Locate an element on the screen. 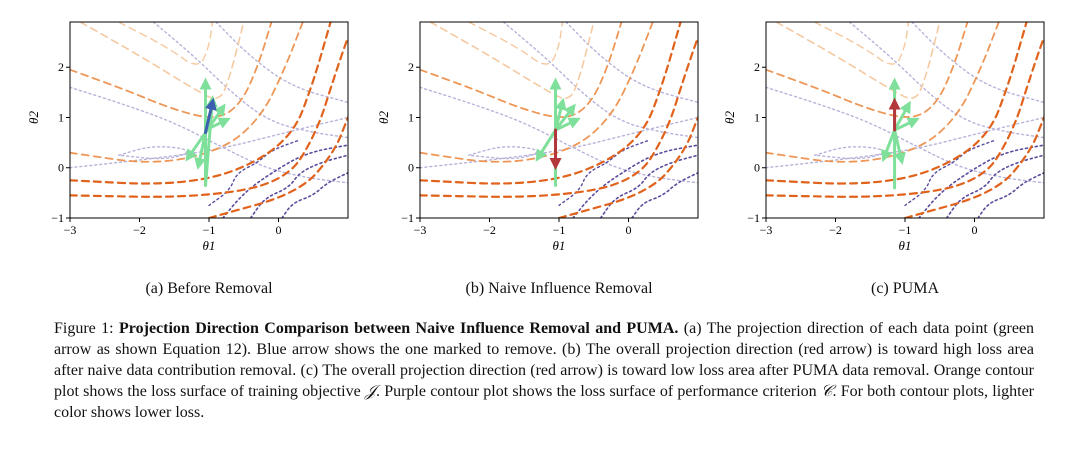 The width and height of the screenshot is (1080, 454). y-axis-label-c: θ2 is located at coordinates (729, 117).